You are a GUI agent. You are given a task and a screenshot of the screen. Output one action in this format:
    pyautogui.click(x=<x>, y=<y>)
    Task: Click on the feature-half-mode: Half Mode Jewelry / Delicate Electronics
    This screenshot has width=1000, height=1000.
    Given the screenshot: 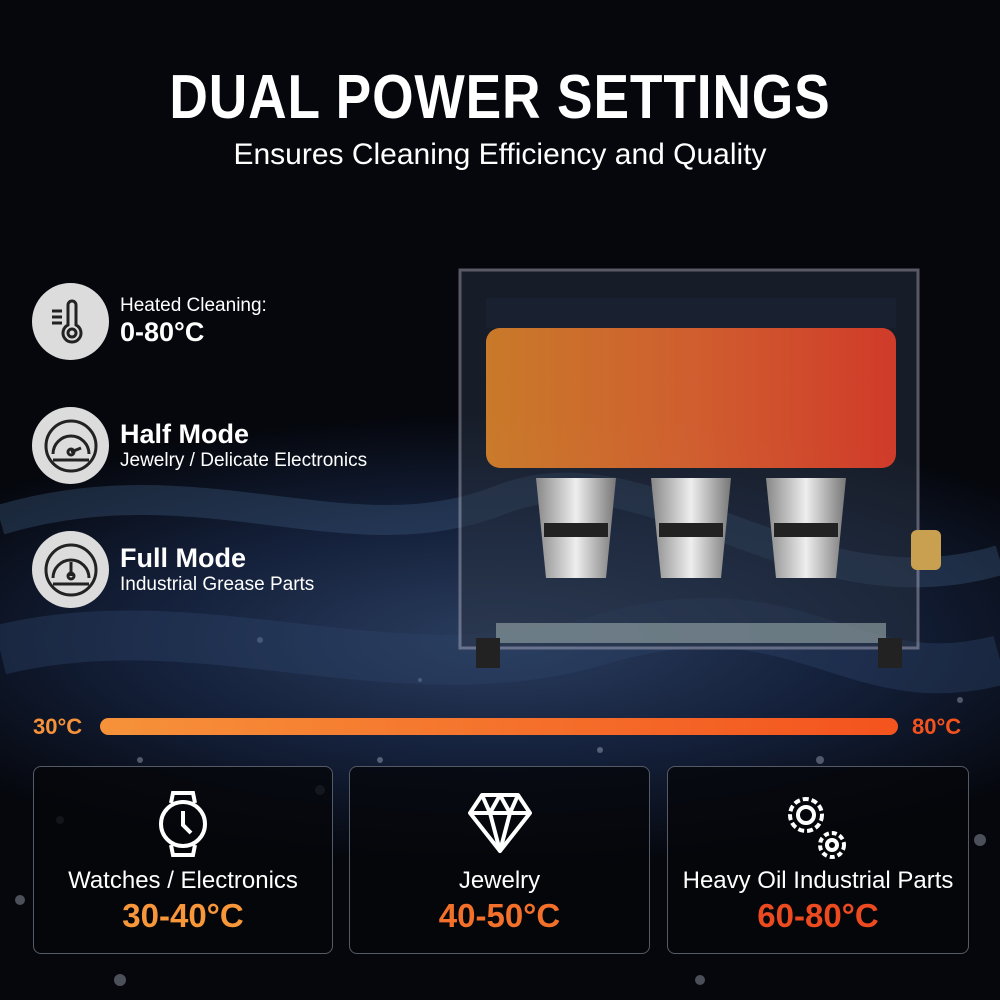 What is the action you would take?
    pyautogui.click(x=199, y=445)
    